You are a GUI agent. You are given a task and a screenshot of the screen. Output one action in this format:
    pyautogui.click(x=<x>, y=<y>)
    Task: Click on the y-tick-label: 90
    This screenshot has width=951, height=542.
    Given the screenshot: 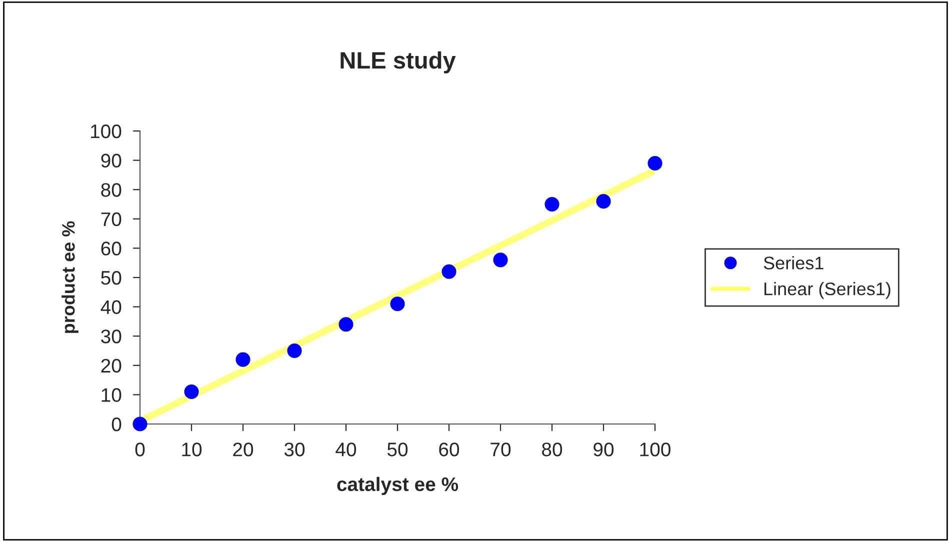 What is the action you would take?
    pyautogui.click(x=111, y=161)
    